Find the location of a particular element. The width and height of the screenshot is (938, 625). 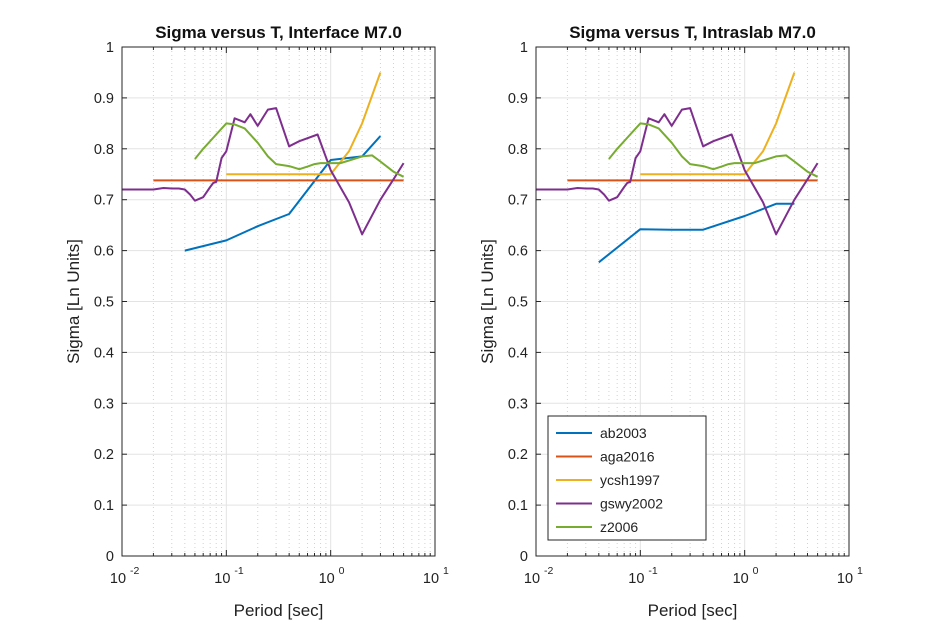

legend-box is located at coordinates (627, 478).